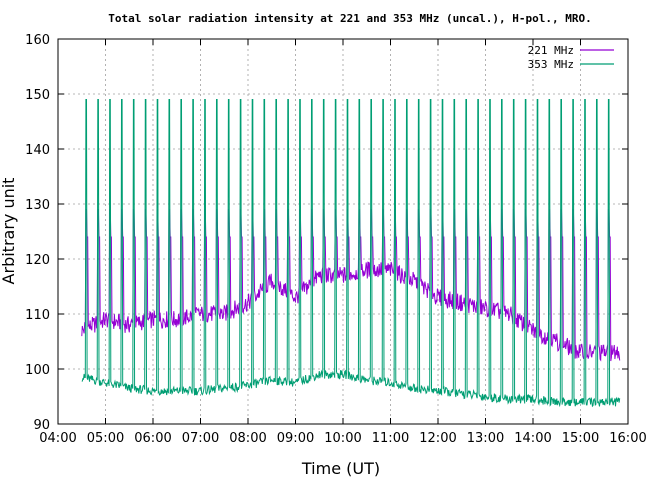 This screenshot has height=480, width=650. Describe the element at coordinates (37, 205) in the screenshot. I see `y-tick-label: 130` at that location.